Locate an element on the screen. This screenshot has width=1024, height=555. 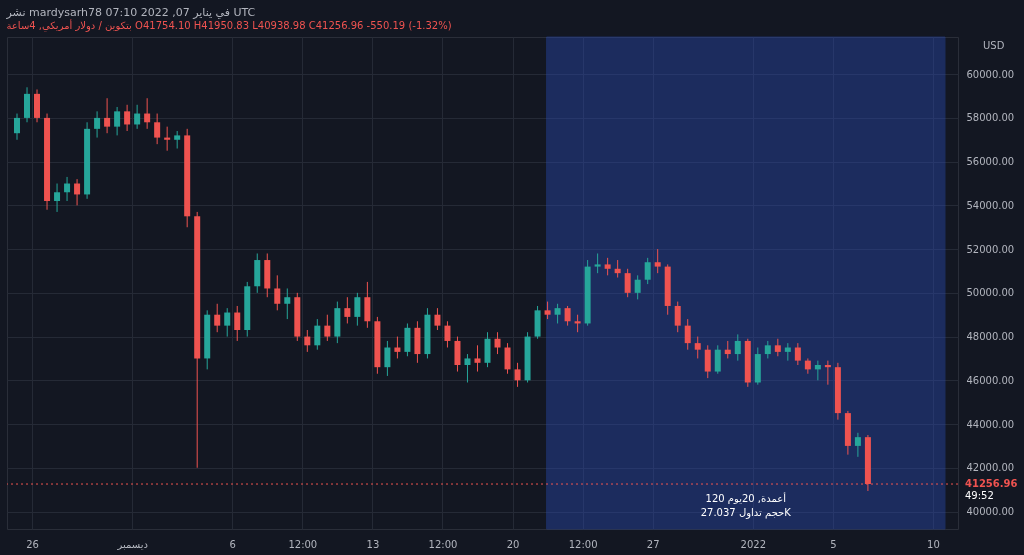
y-tick-label: 46000.00 is located at coordinates (990, 380).